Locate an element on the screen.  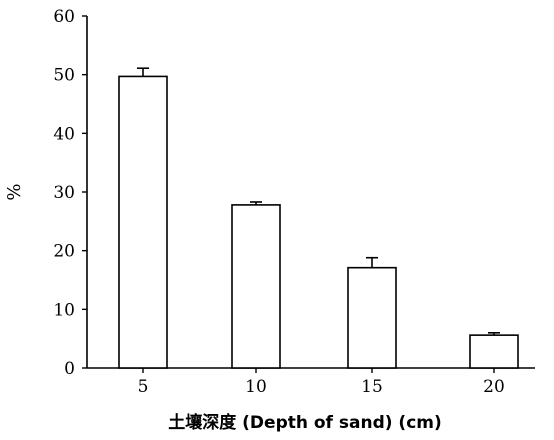
y-axis-title: % is located at coordinates (14, 191).